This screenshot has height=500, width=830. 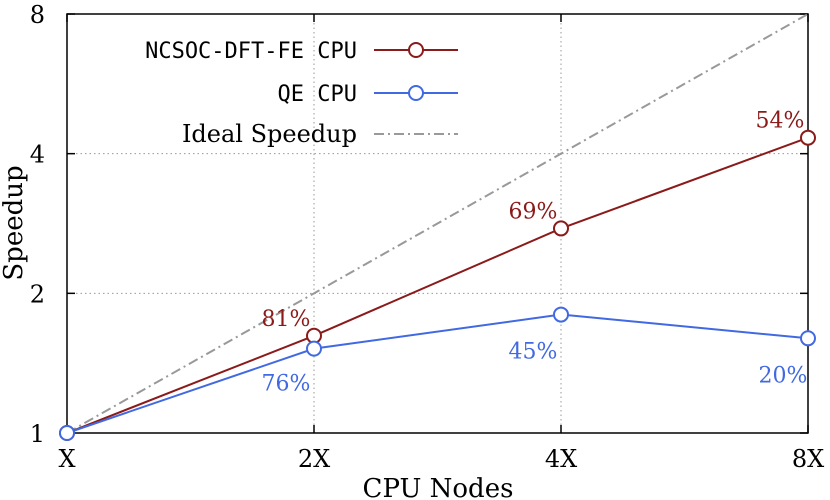 What do you see at coordinates (780, 121) in the screenshot?
I see `data-label: 54%` at bounding box center [780, 121].